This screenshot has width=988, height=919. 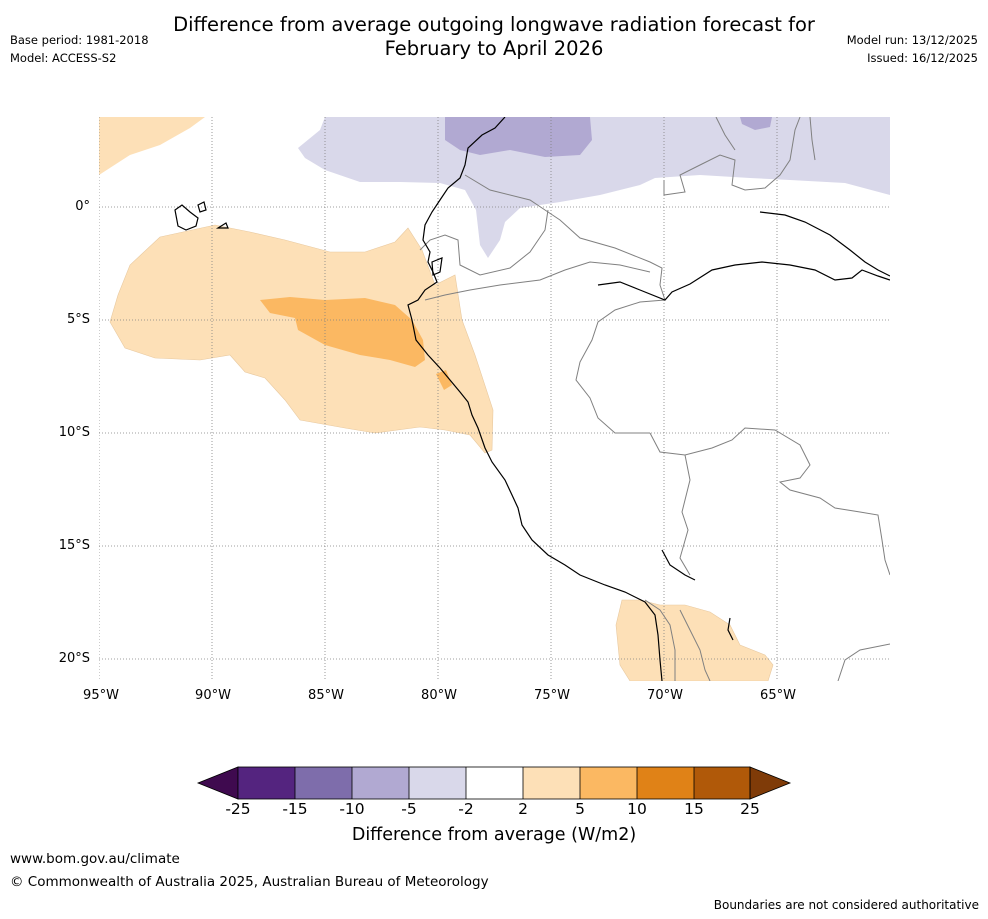 I want to click on meta-left: Base period: 1981-2018 Model: ACCESS-S2, so click(x=79, y=49).